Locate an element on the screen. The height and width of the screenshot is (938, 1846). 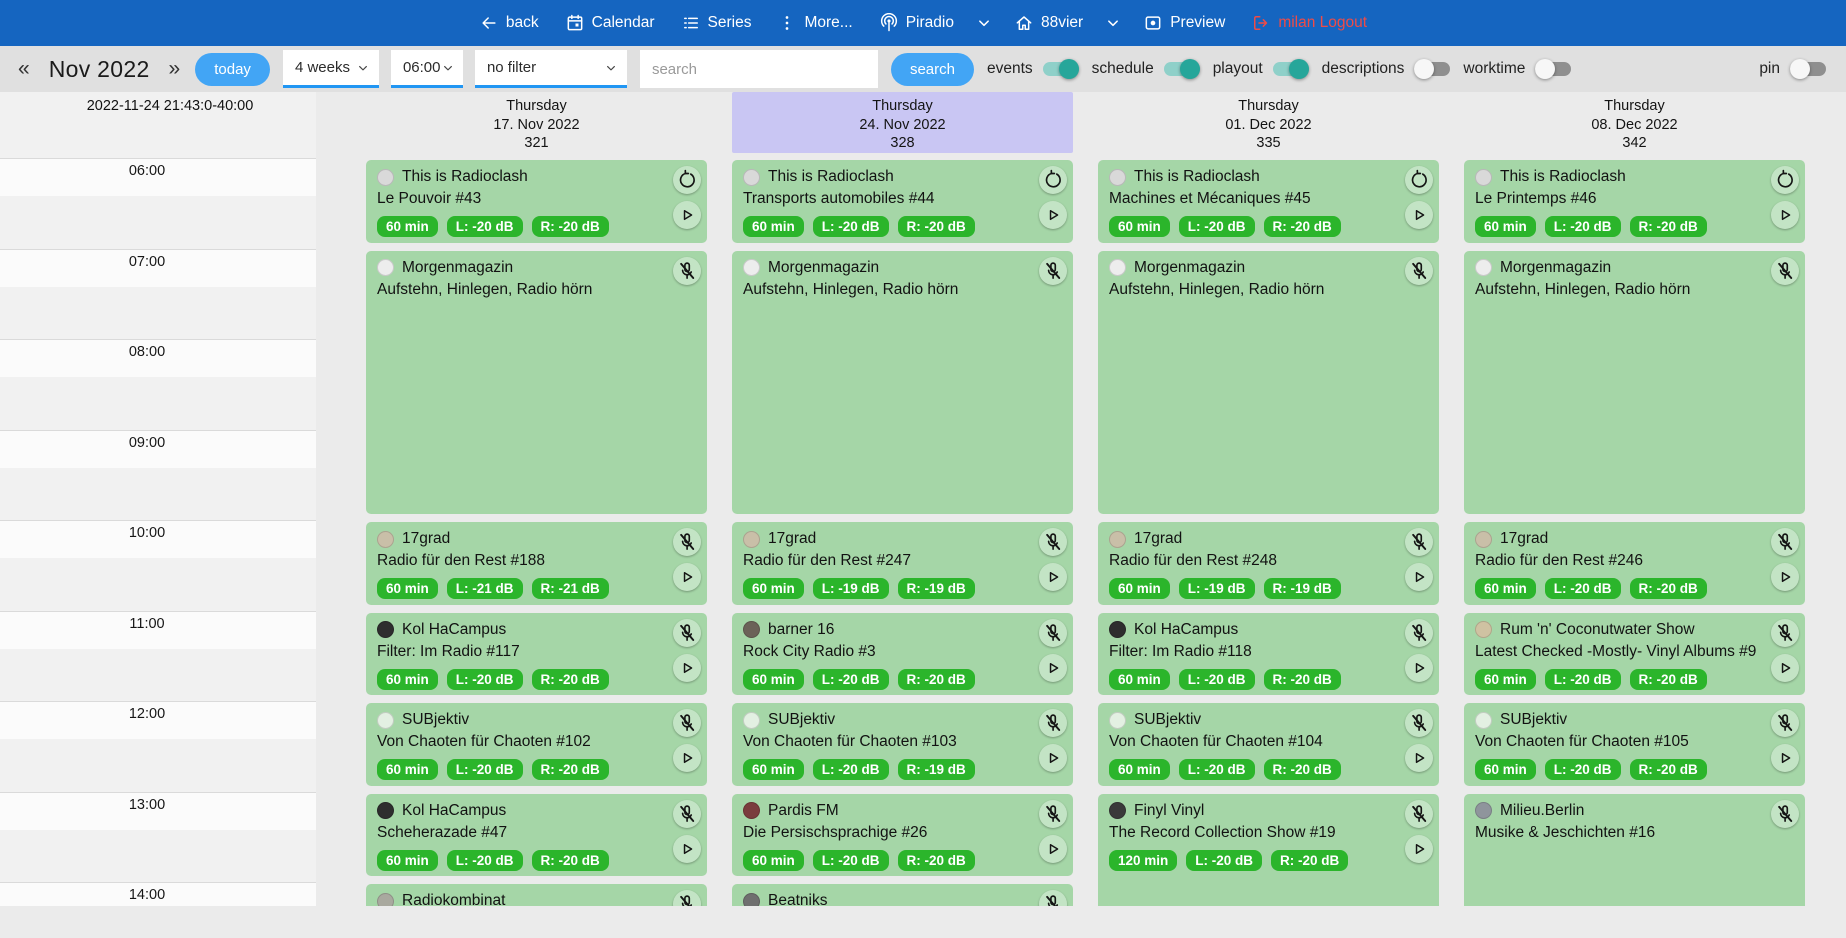
station-dropdown is located at coordinates (1113, 23).